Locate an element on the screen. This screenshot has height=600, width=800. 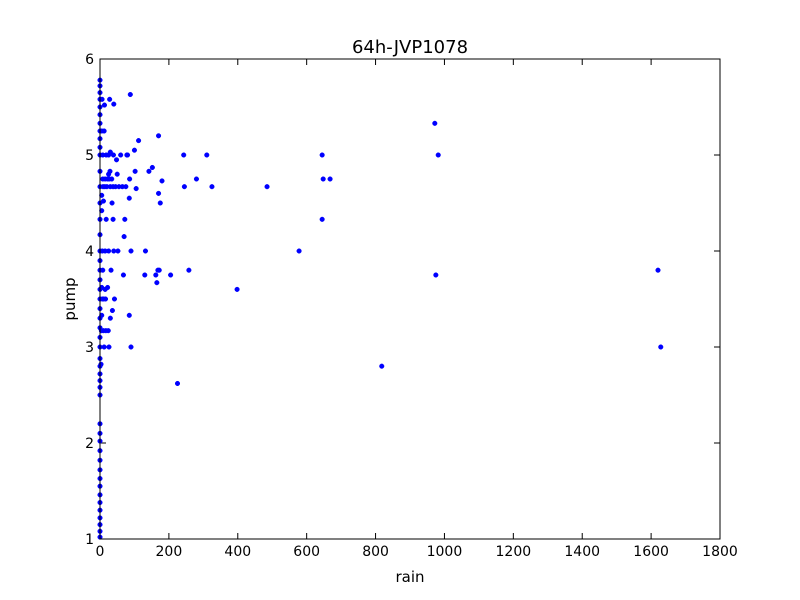
y-tick-label: 3 is located at coordinates (89, 348).